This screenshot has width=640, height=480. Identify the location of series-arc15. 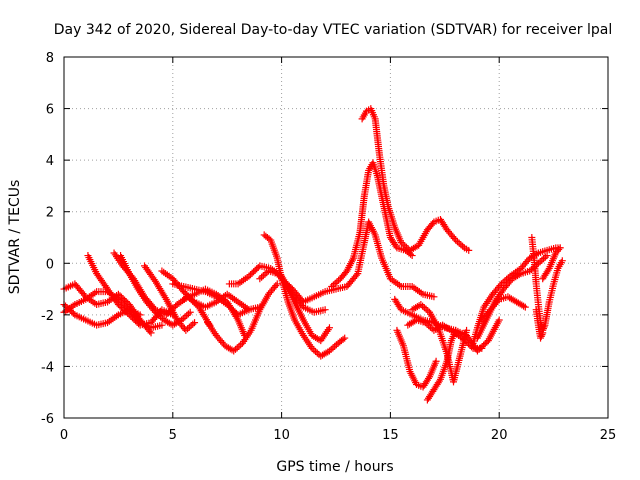
(358, 262).